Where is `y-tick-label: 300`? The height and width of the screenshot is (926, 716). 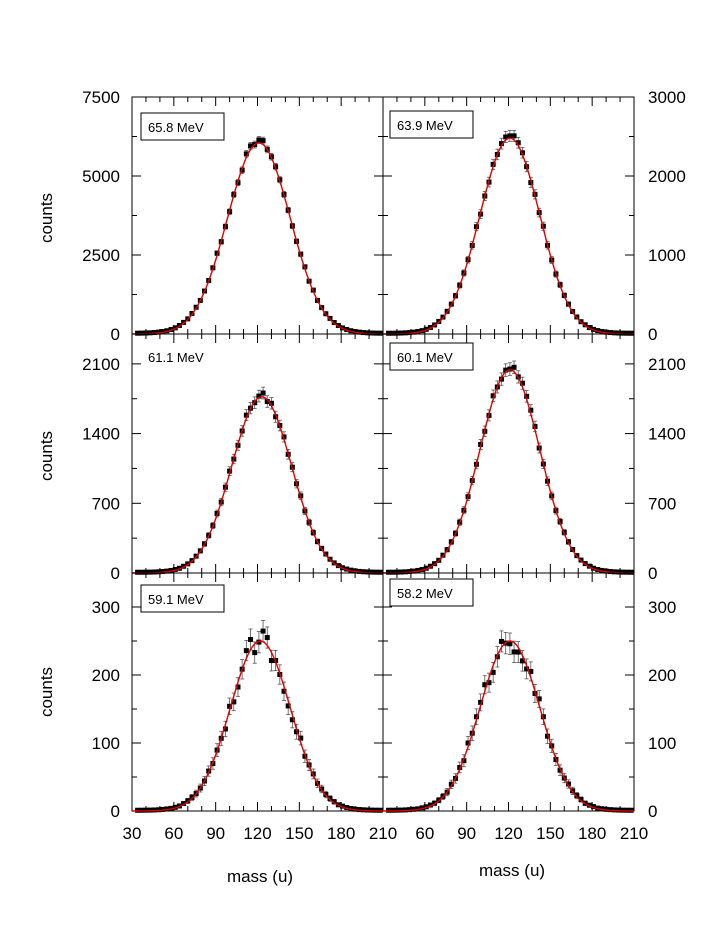 y-tick-label: 300 is located at coordinates (662, 607).